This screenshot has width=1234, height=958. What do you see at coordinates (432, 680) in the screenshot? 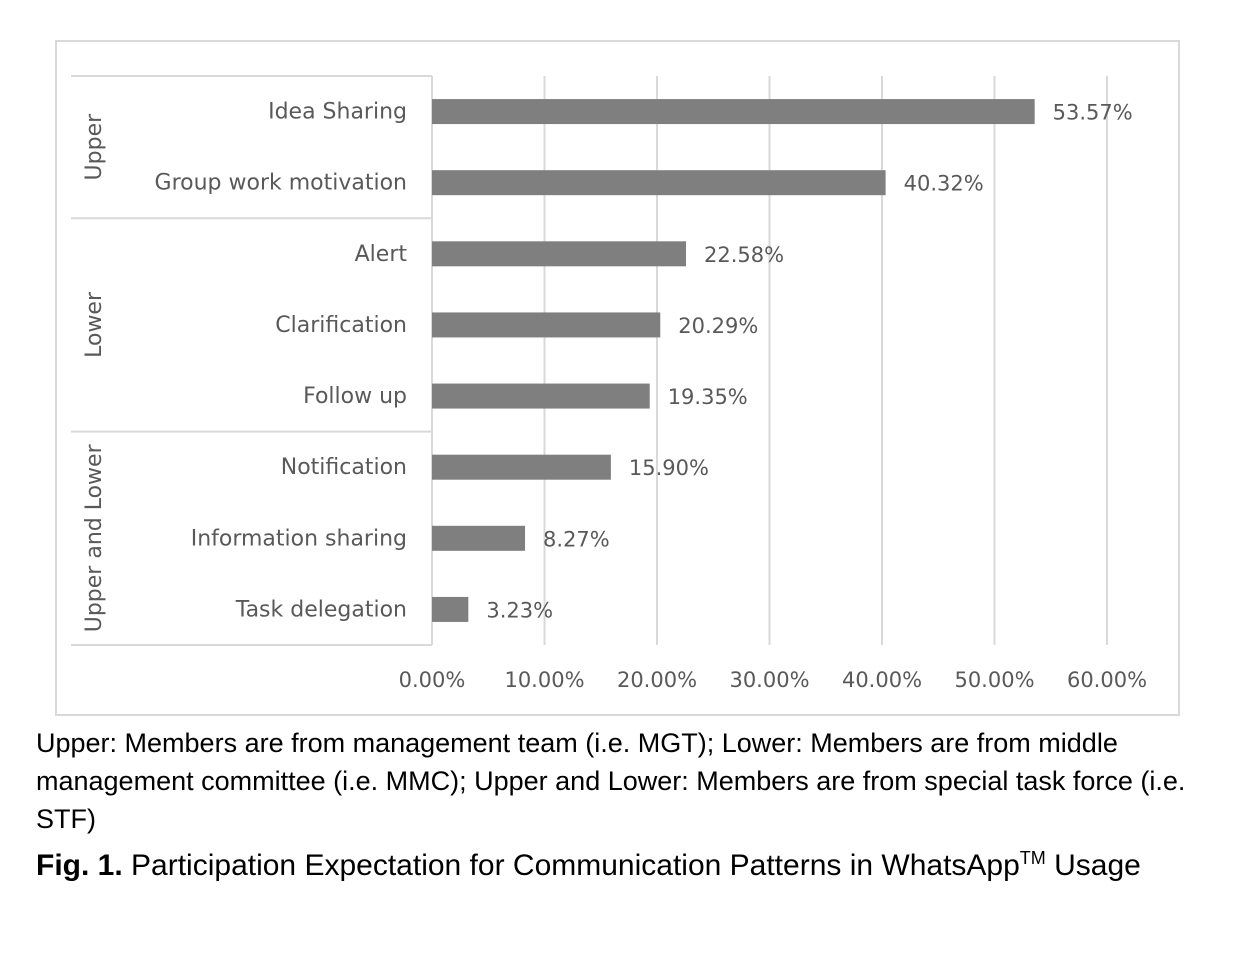
I see `x-tick-label: 0.00%` at bounding box center [432, 680].